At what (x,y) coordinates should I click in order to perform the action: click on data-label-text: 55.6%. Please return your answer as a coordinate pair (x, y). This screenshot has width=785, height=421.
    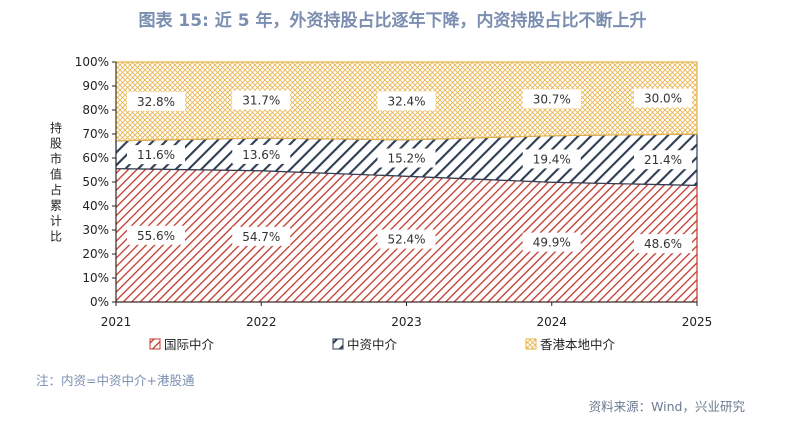
    Looking at the image, I should click on (156, 236).